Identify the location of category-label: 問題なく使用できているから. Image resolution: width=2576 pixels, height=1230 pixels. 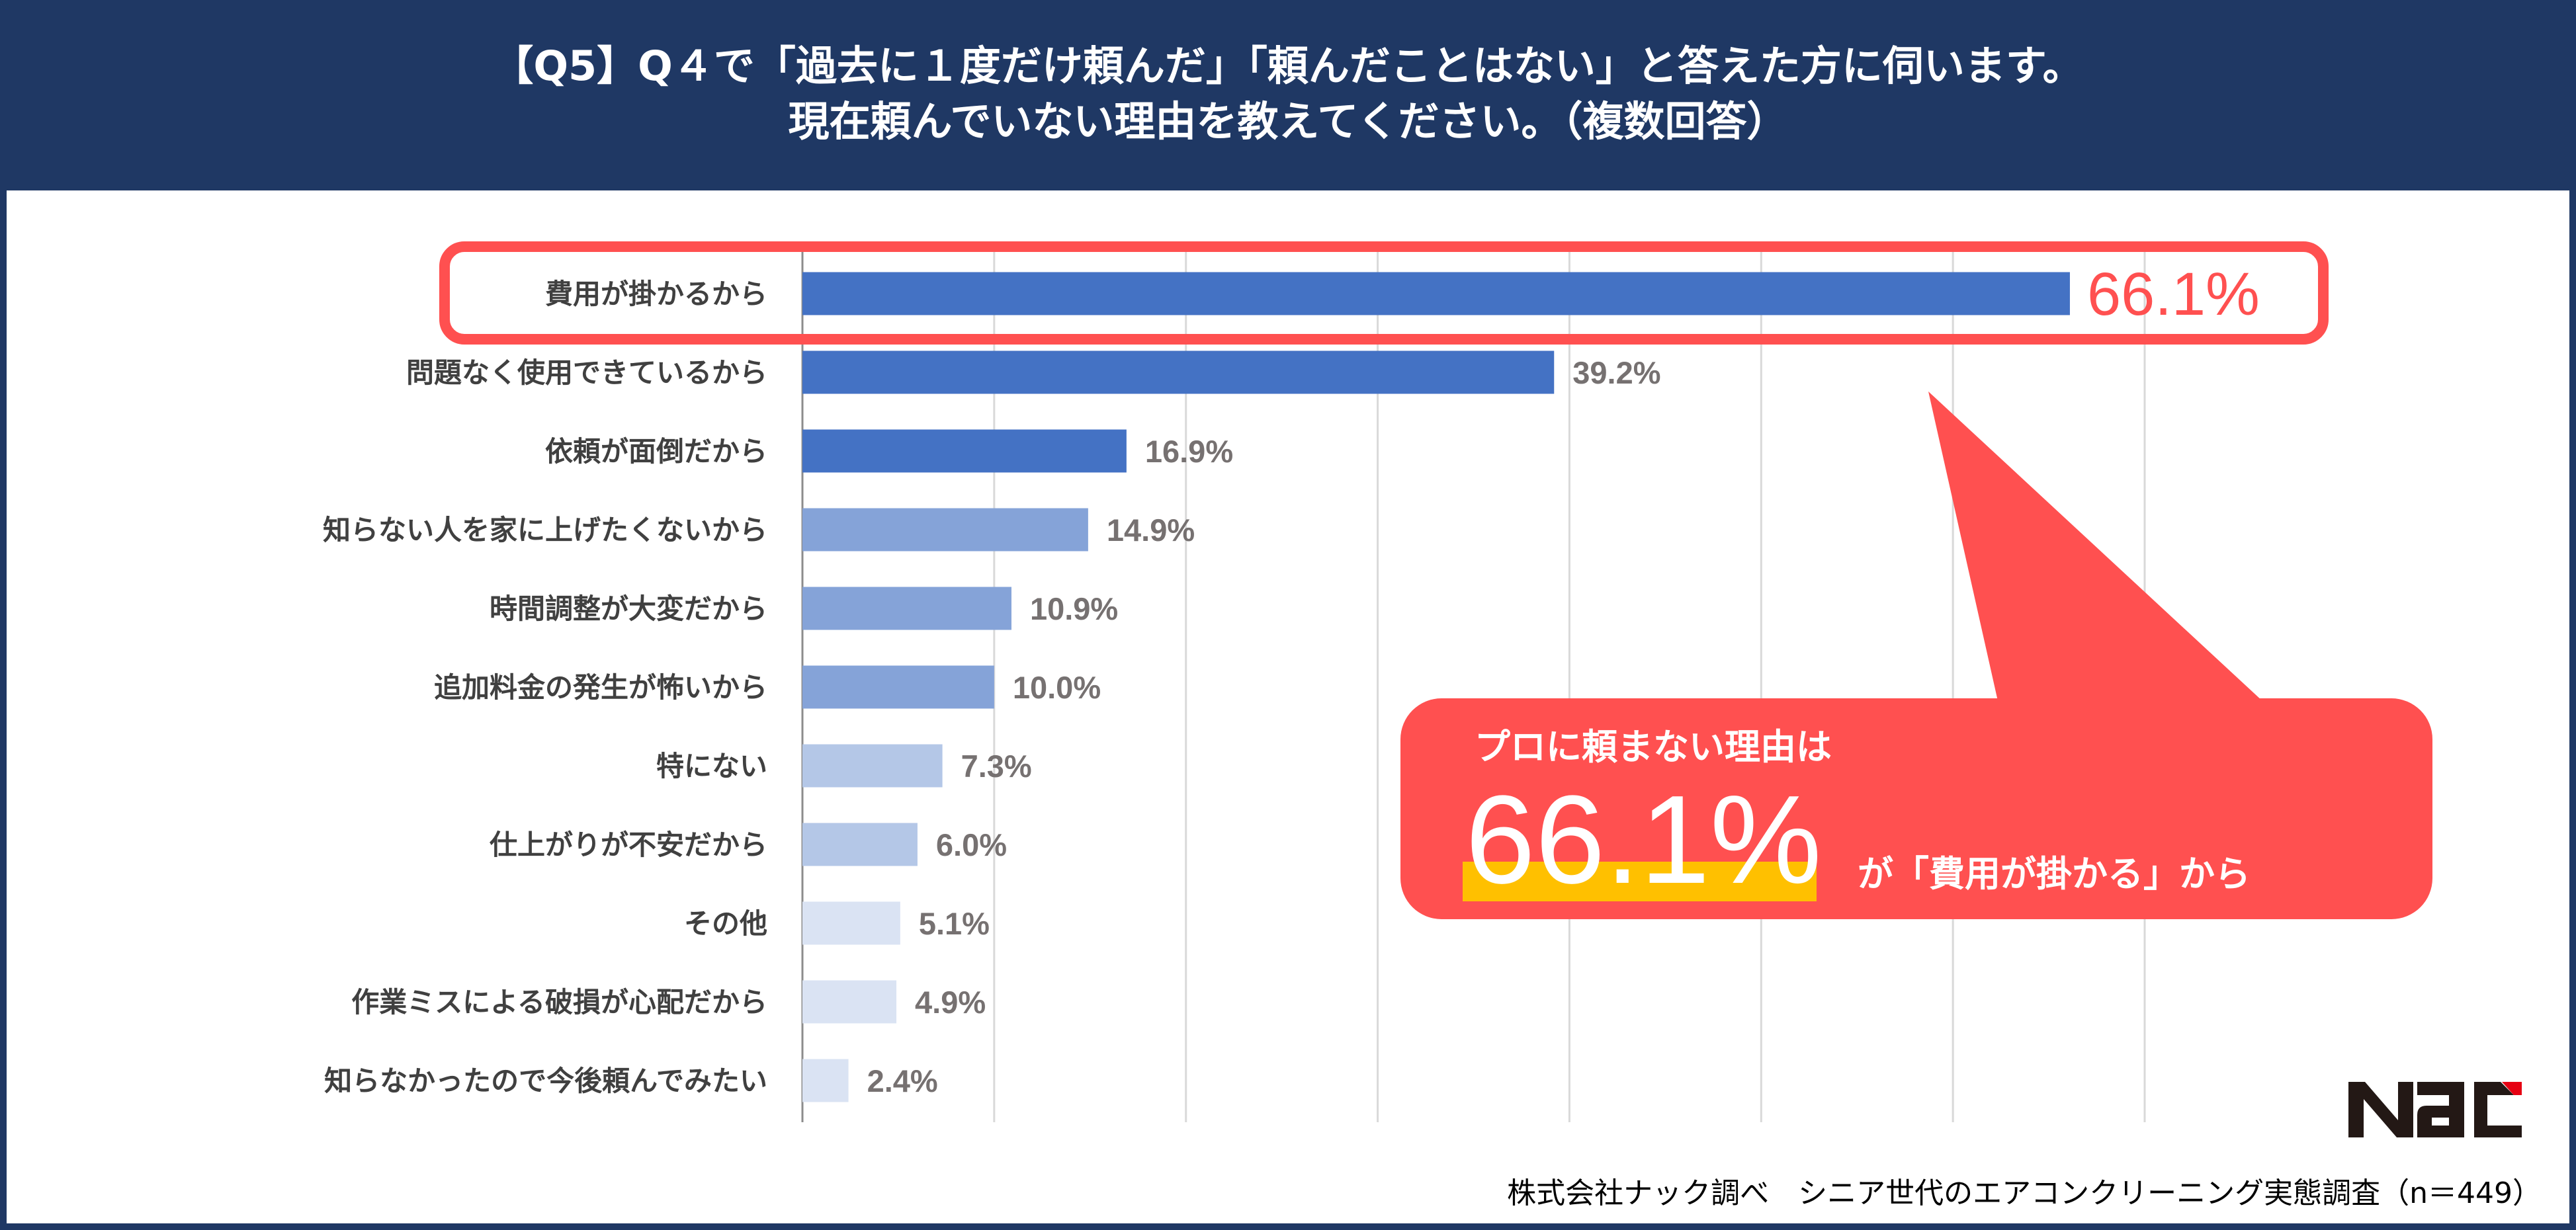
(586, 372).